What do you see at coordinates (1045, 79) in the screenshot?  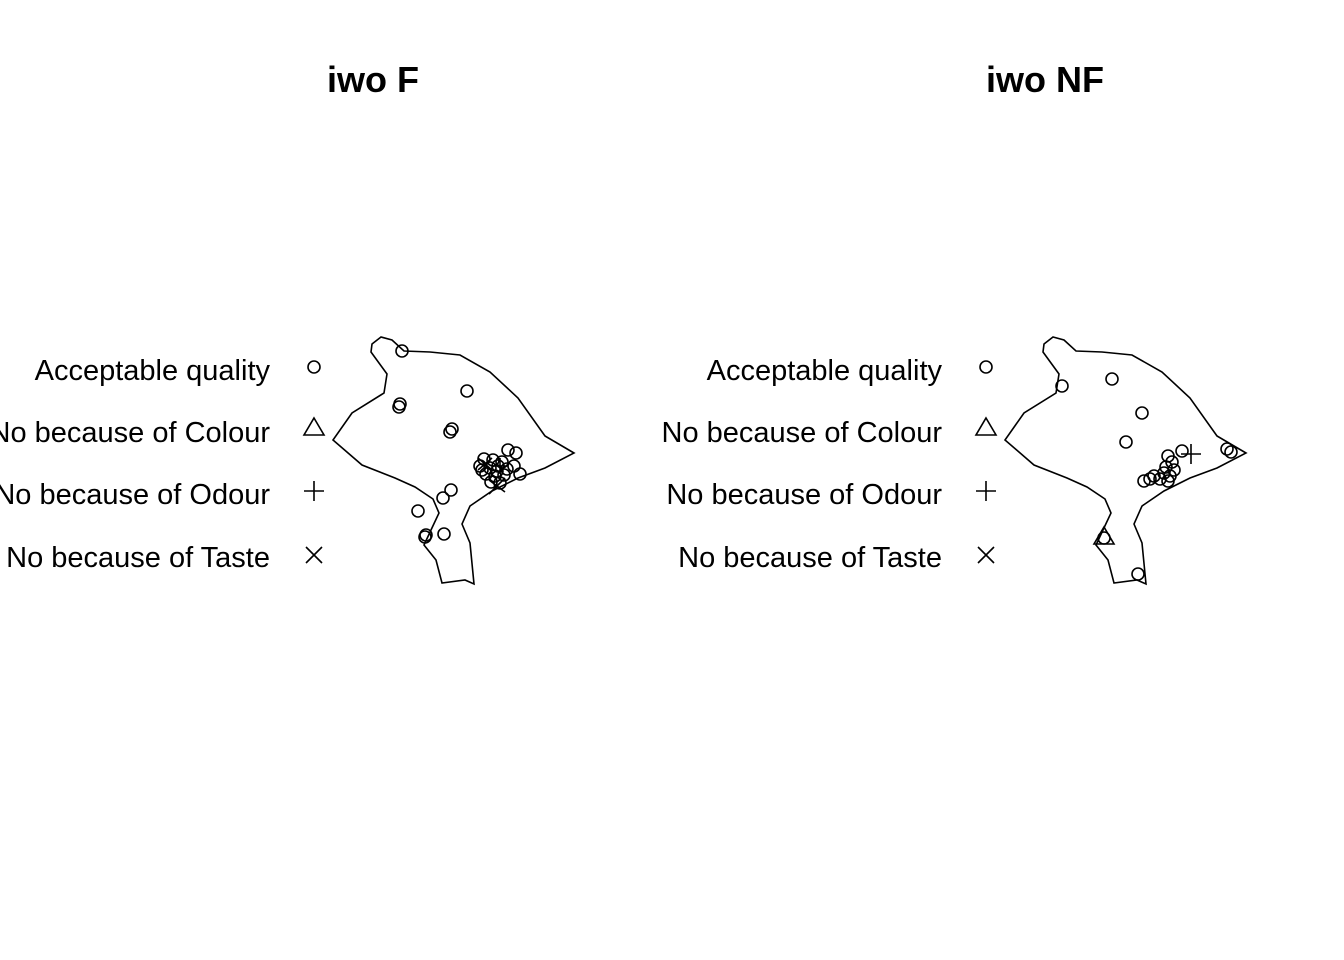 I see `panel-title: iwo NF` at bounding box center [1045, 79].